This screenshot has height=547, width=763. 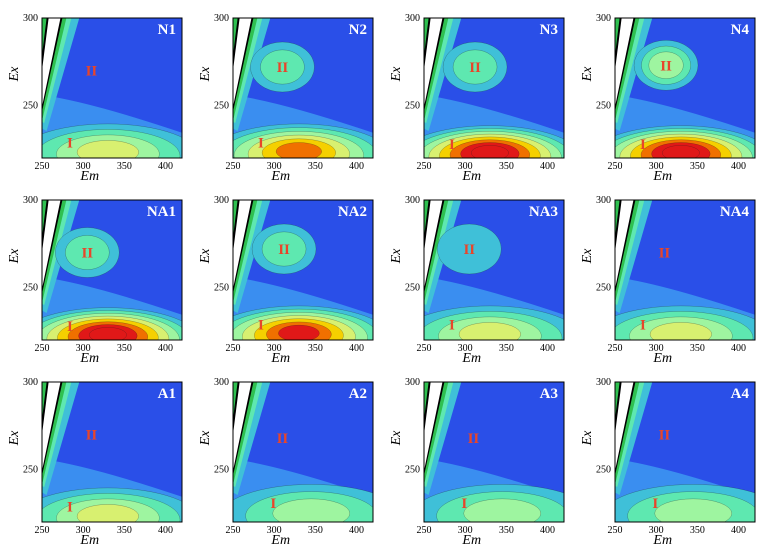 I want to click on eem-panel-n2: 250 300 350 400 250 300 Em Ex N2 I II, so click(x=286, y=92).